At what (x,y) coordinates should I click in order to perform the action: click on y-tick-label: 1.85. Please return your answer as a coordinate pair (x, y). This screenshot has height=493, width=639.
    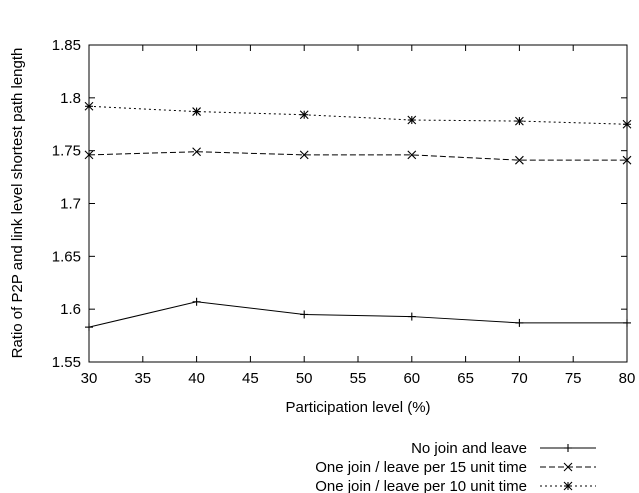
    Looking at the image, I should click on (66, 45).